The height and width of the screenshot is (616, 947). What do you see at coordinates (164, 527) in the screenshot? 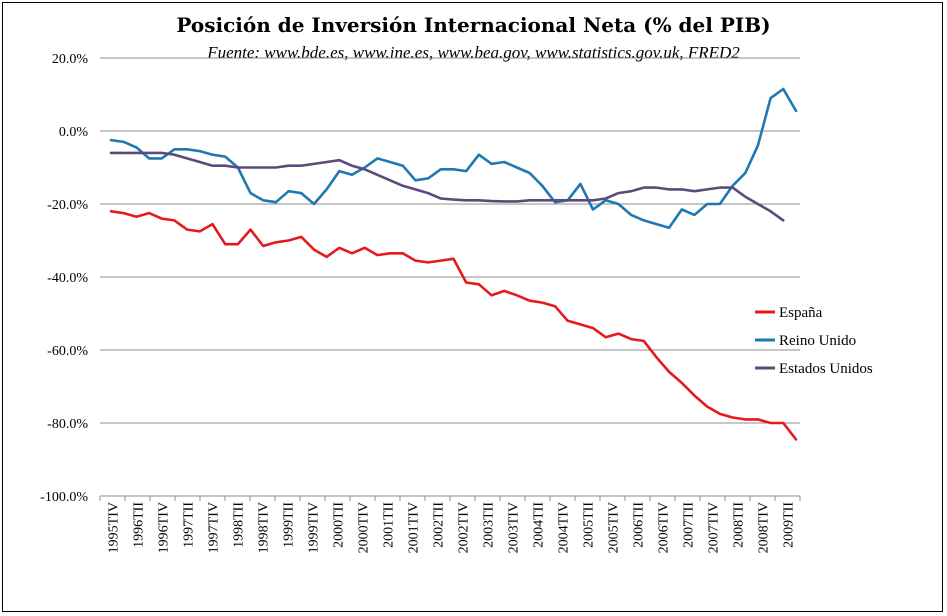
I see `x-tick-label: 1996TIV` at bounding box center [164, 527].